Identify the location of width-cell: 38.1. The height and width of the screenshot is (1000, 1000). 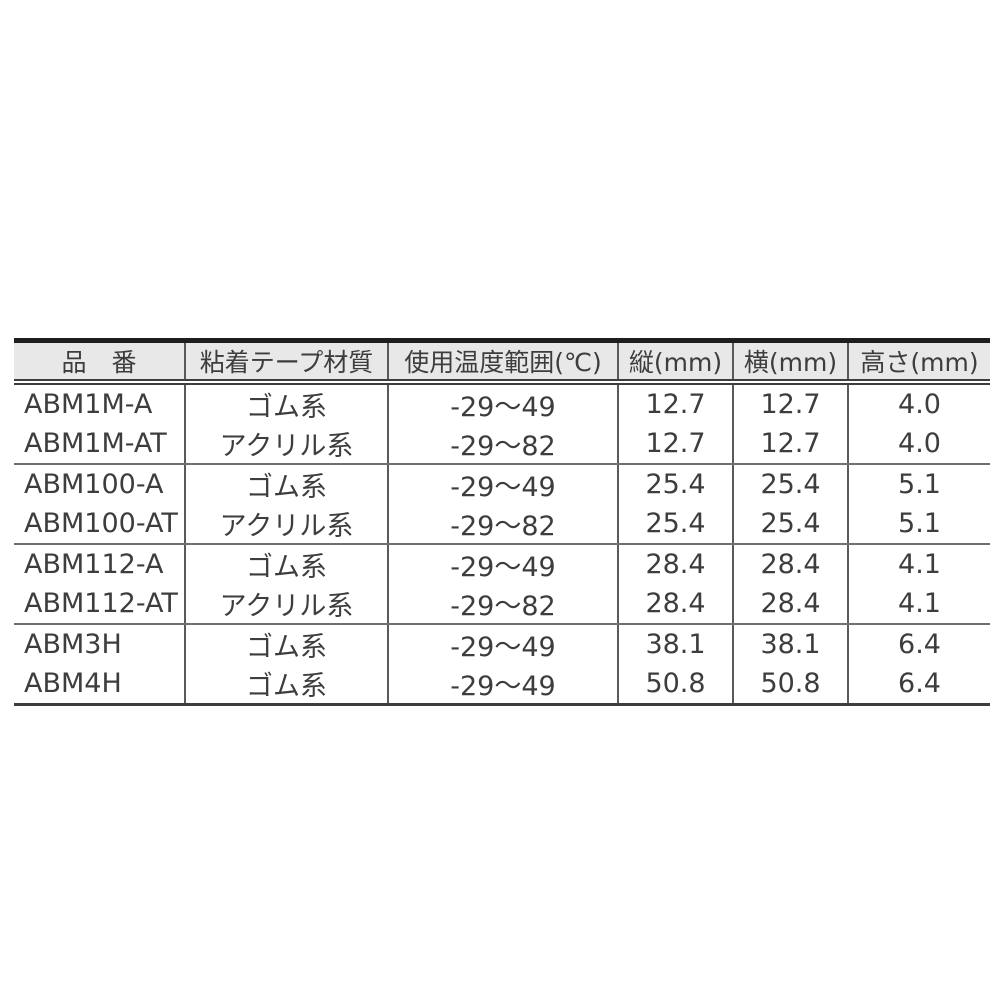
(790, 644).